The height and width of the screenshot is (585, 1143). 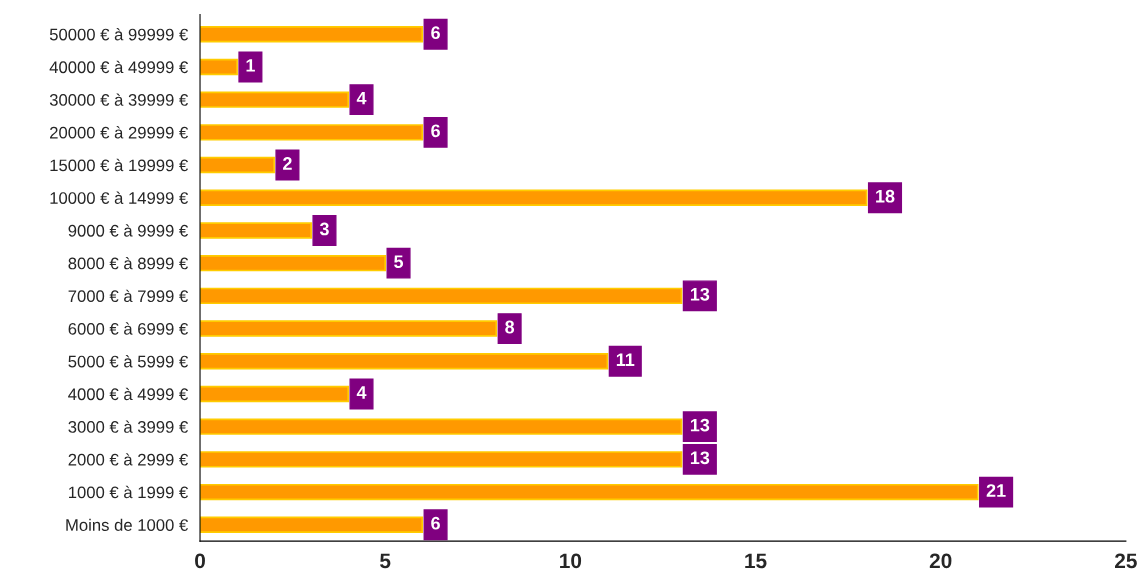 What do you see at coordinates (625, 359) in the screenshot?
I see `data-label: 11` at bounding box center [625, 359].